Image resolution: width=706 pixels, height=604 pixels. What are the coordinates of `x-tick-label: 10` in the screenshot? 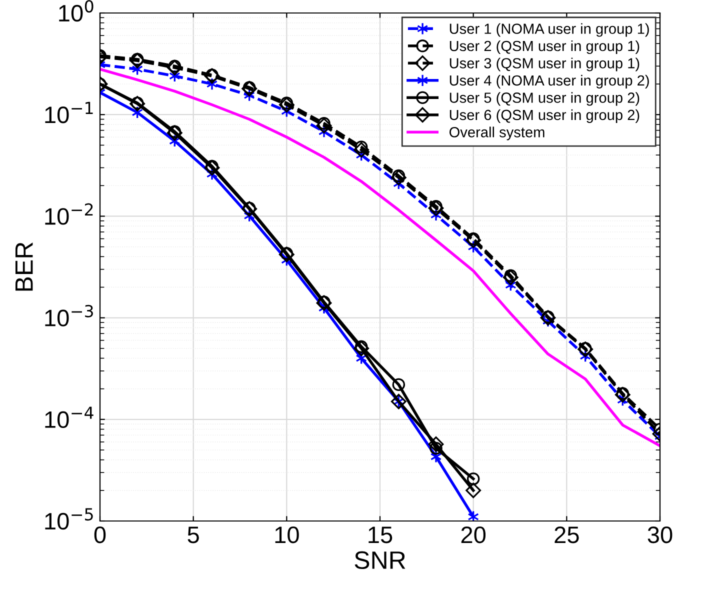 It's located at (287, 535).